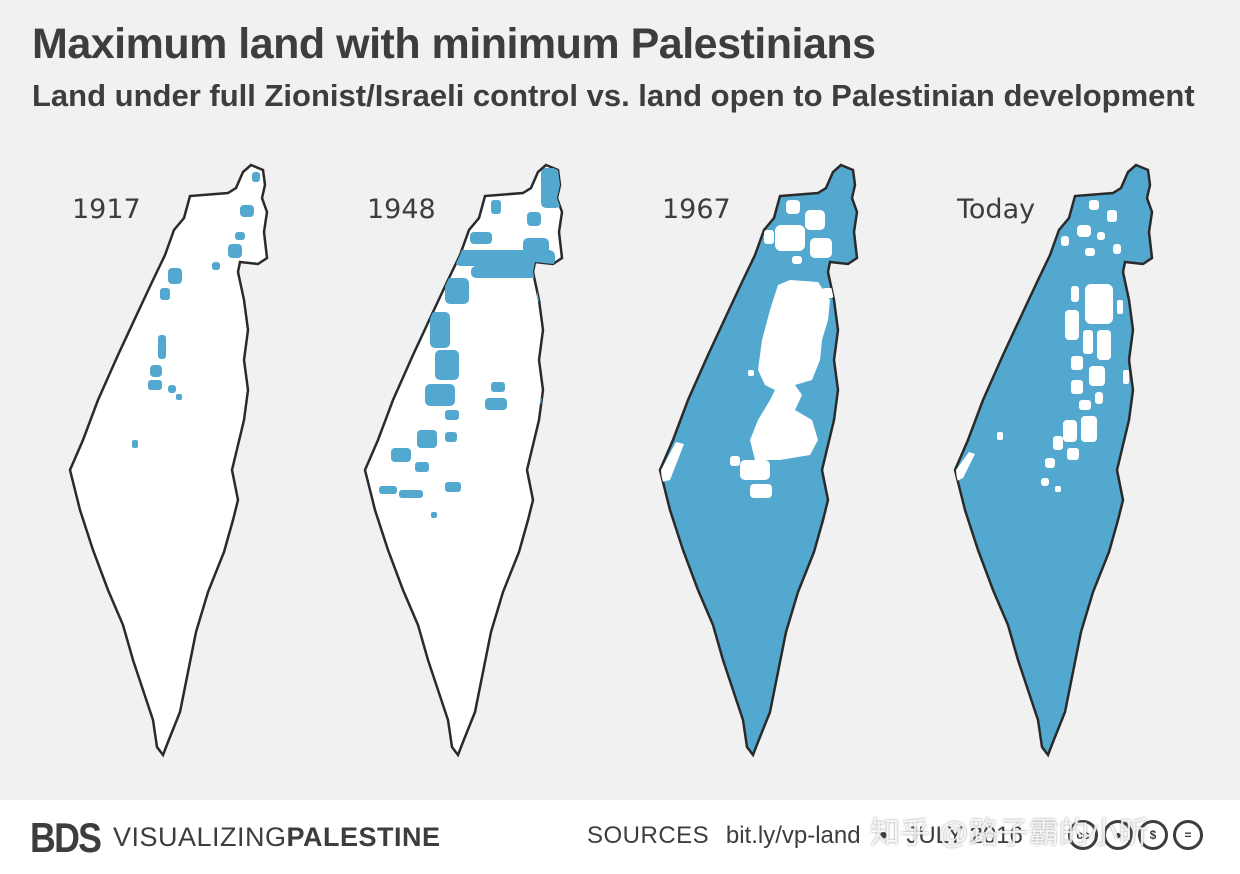  I want to click on watermark-text: 知乎 @路子霸的小昕, so click(1009, 833).